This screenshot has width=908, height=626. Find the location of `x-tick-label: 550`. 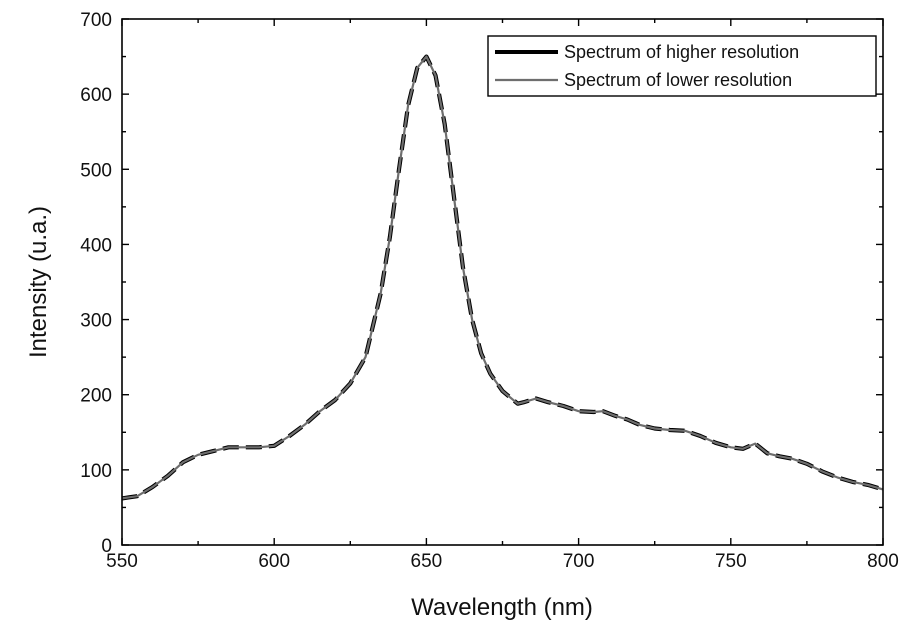

x-tick-label: 550 is located at coordinates (122, 561).